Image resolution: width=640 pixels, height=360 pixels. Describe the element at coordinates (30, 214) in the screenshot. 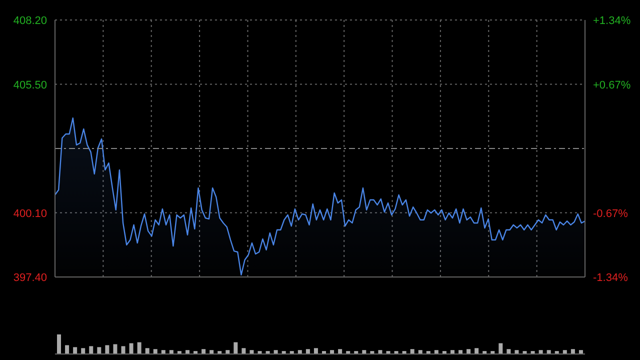

I see `y-tick-label: 400.10` at that location.